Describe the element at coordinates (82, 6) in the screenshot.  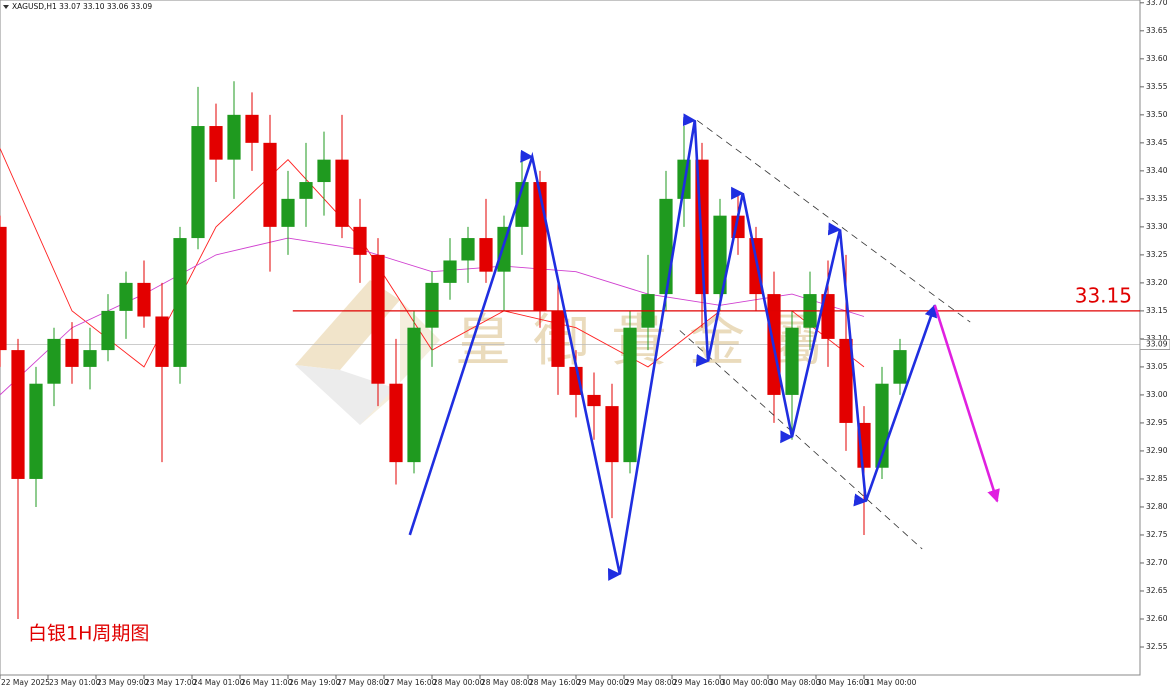
I see `chart-header: XAGUSD,H1 33.07 33.10 33.06 33.09` at that location.